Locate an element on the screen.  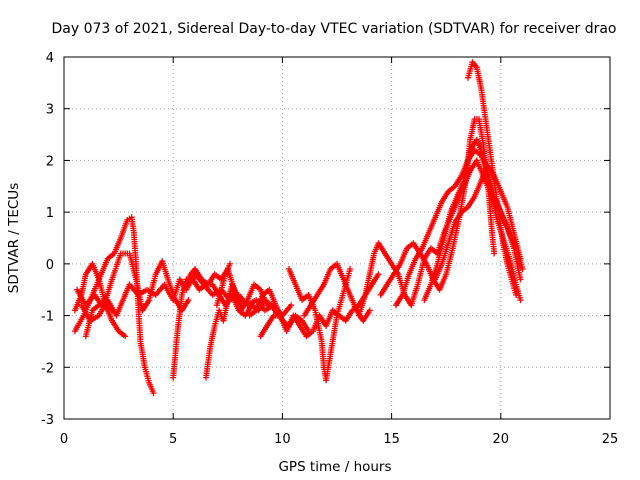
x-tick-label: 0 is located at coordinates (64, 439).